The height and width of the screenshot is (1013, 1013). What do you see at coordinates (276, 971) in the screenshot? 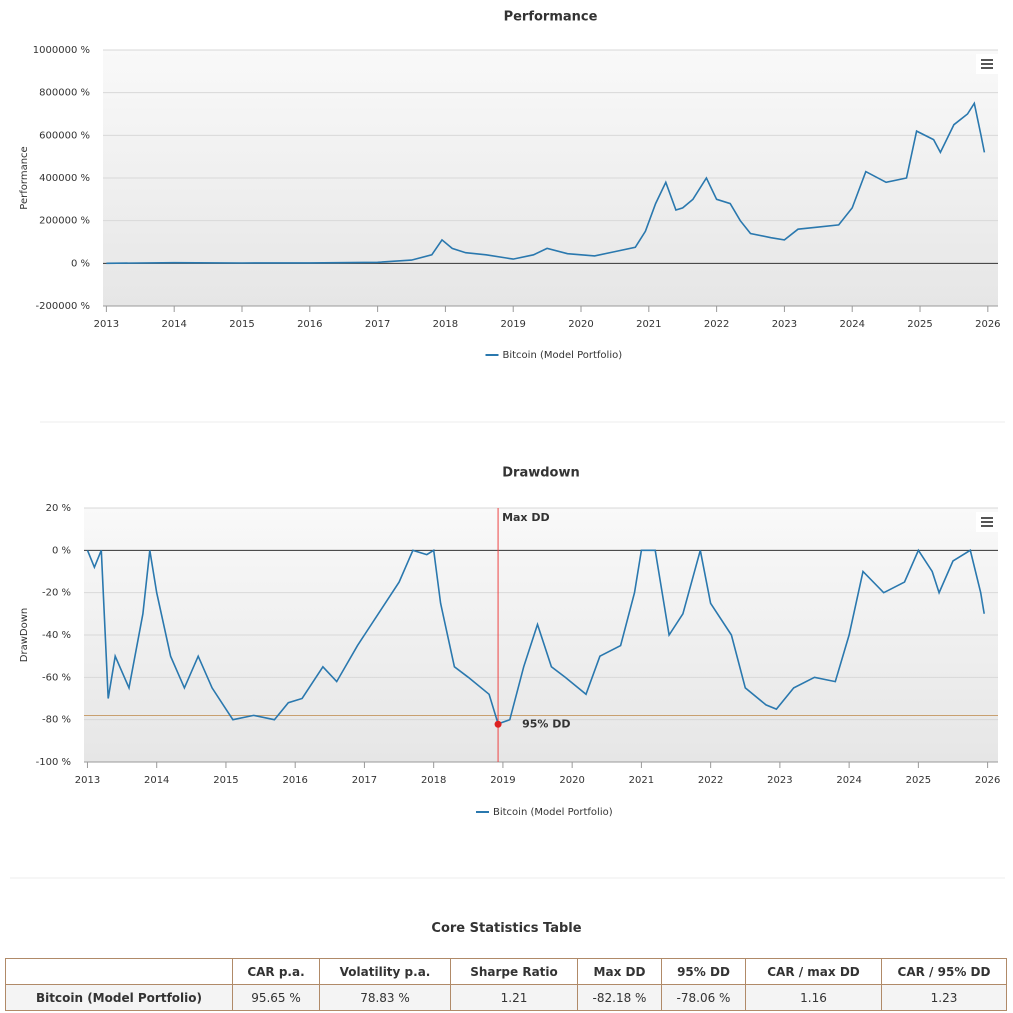
I see `header-cell: CAR p.a.` at bounding box center [276, 971].